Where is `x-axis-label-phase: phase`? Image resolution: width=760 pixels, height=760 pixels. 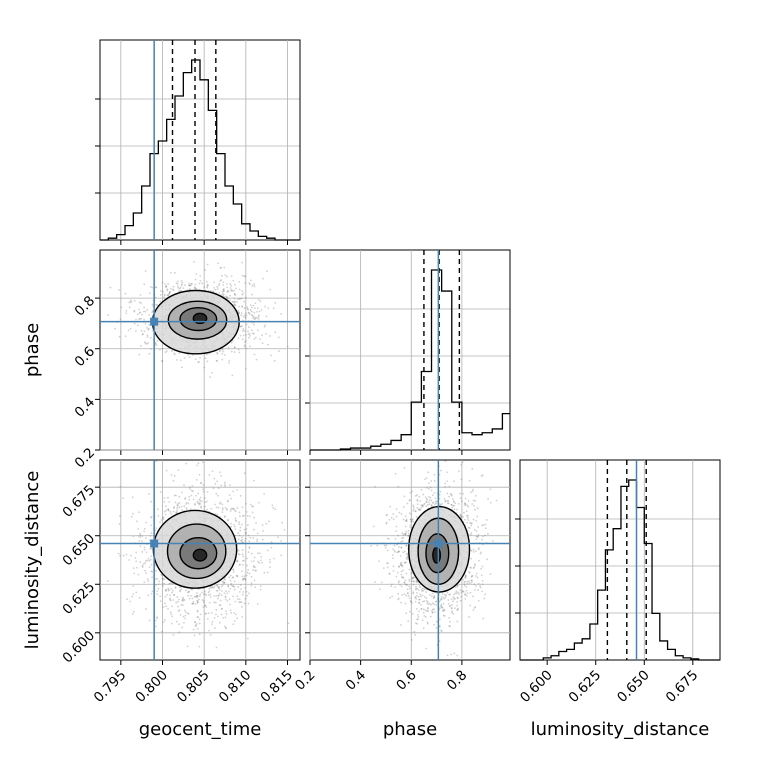
x-axis-label-phase: phase is located at coordinates (410, 729).